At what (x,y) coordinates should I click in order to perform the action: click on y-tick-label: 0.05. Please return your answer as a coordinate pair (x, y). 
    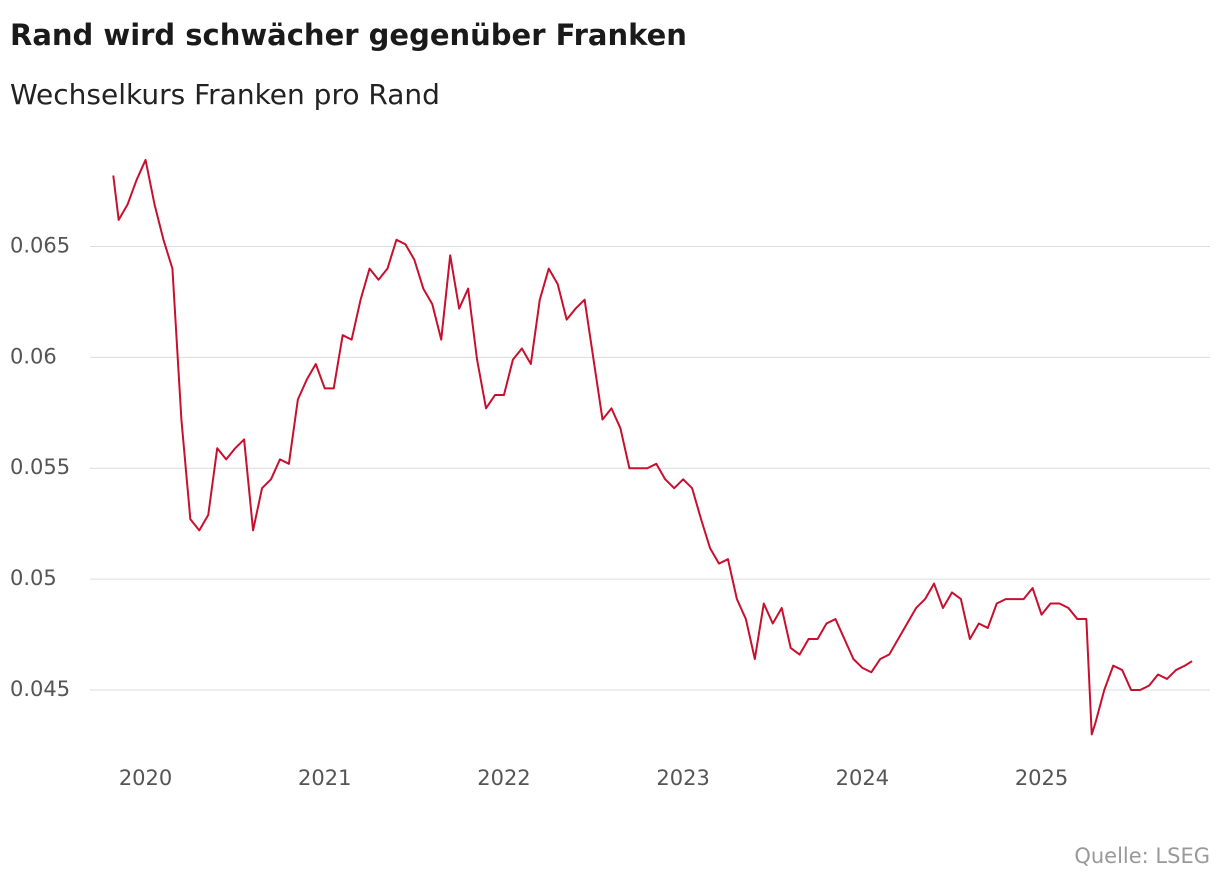
    Looking at the image, I should click on (33, 578).